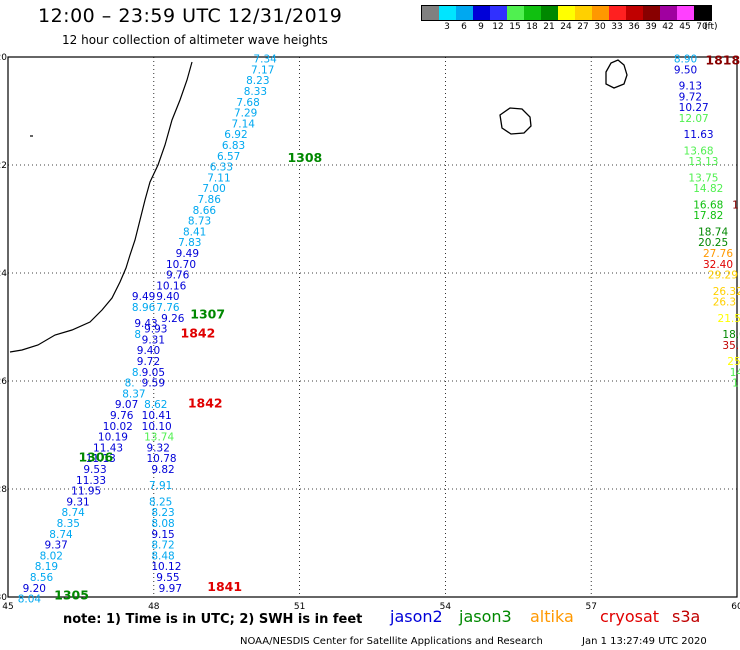 The width and height of the screenshot is (740, 650). What do you see at coordinates (159, 438) in the screenshot?
I see `wave-height-value: 13.74` at bounding box center [159, 438].